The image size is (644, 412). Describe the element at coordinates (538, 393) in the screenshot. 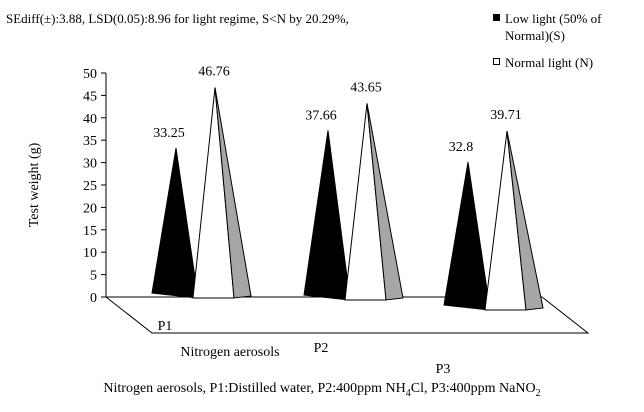

I see `caption-sub-2: 2` at that location.